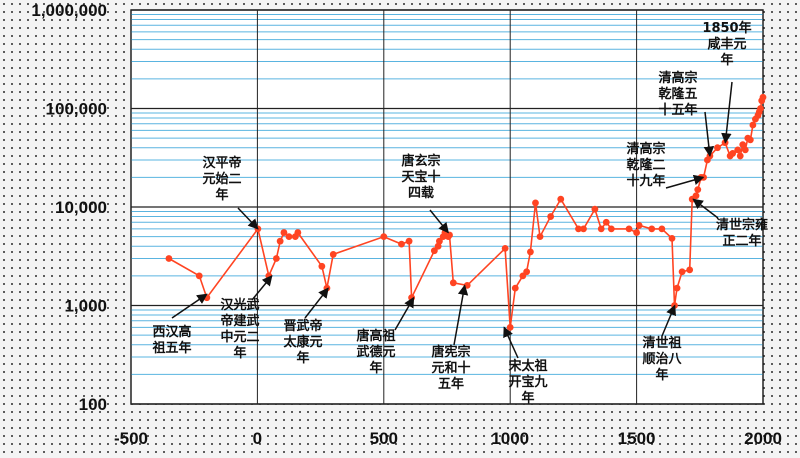 The height and width of the screenshot is (458, 800). Describe the element at coordinates (76, 109) in the screenshot. I see `y-tick-label: 100,000` at that location.